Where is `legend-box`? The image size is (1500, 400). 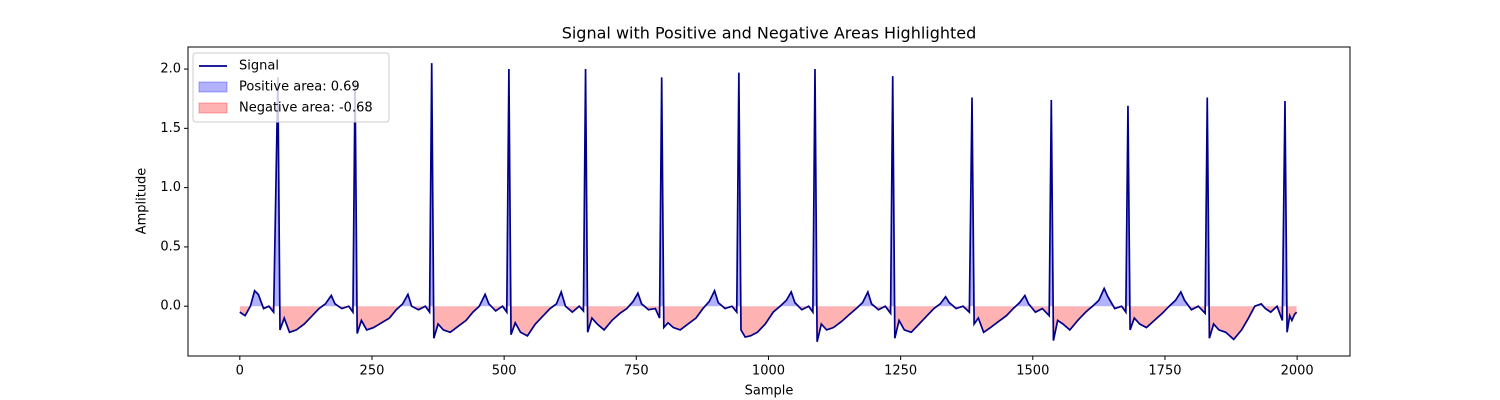
legend-box is located at coordinates (291, 87).